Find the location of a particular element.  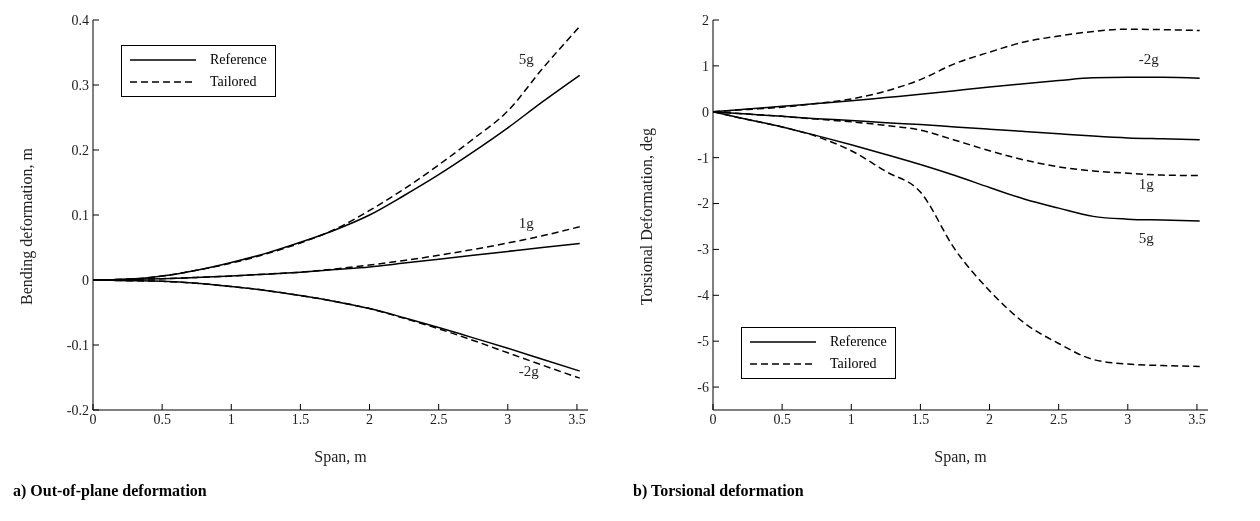

y-tick-label: 0.1 is located at coordinates (80, 215).